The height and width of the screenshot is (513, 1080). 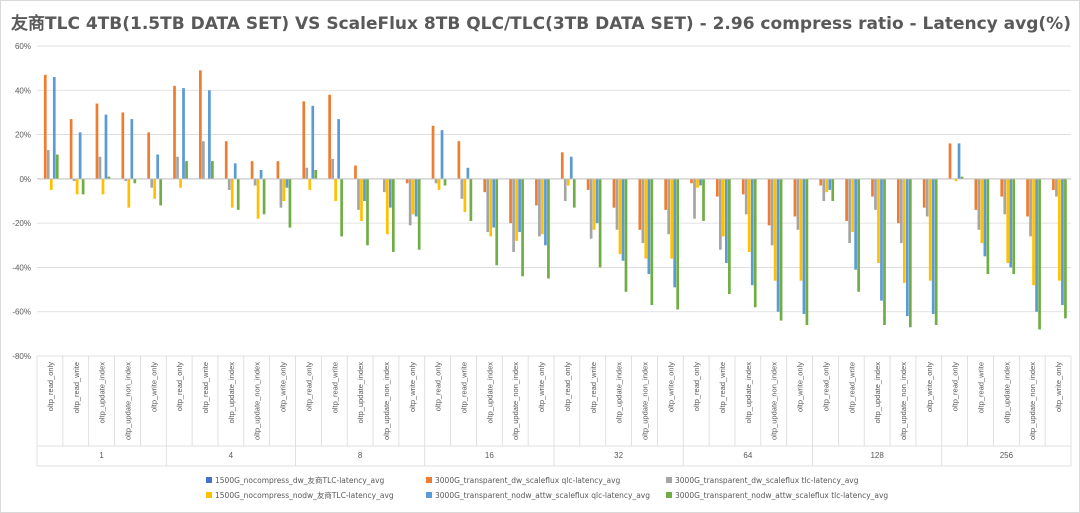 I want to click on category-label: oltp_read_write, so click(x=76, y=387).